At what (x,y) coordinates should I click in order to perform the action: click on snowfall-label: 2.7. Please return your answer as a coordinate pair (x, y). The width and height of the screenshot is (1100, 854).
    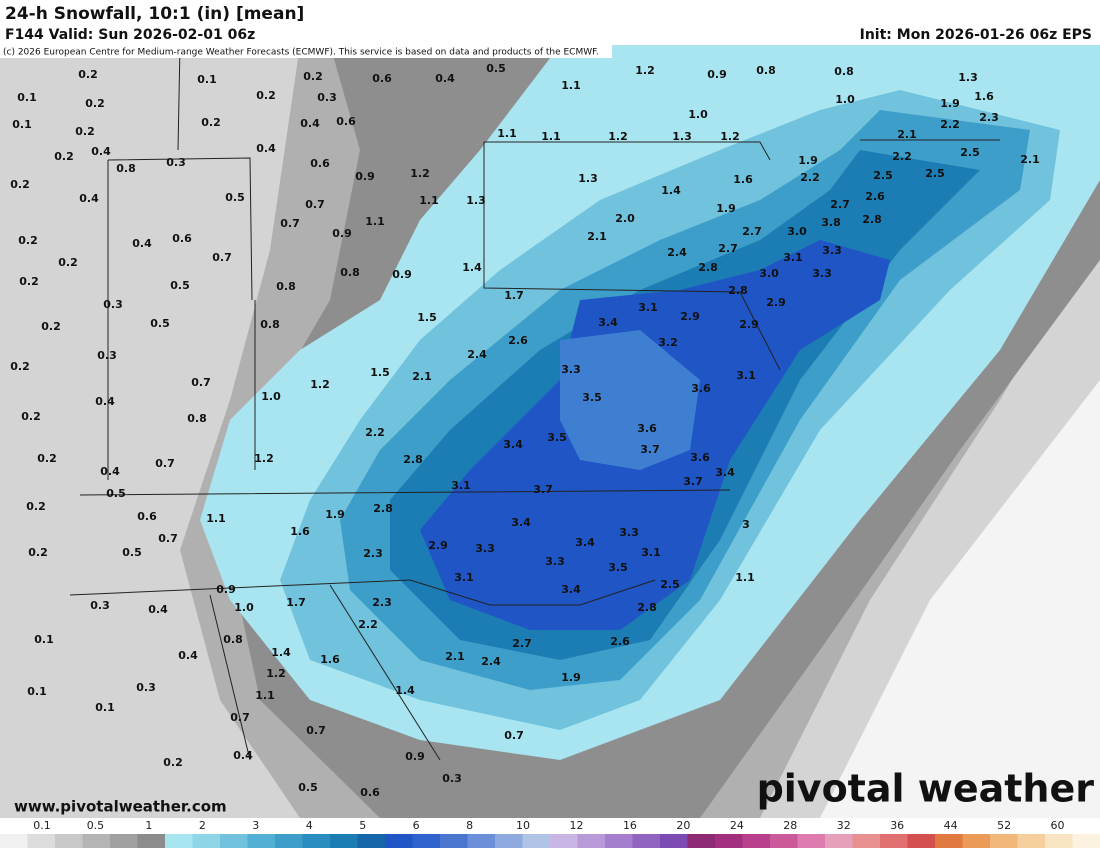
    Looking at the image, I should click on (522, 643).